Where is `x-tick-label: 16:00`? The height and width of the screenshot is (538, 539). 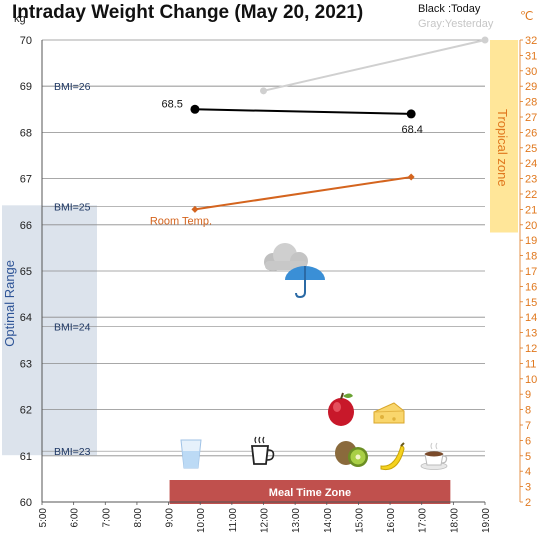
x-tick-label: 16:00 is located at coordinates (391, 520).